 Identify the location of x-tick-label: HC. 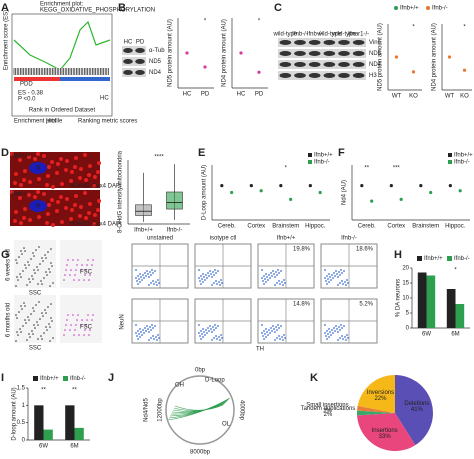
(241, 95).